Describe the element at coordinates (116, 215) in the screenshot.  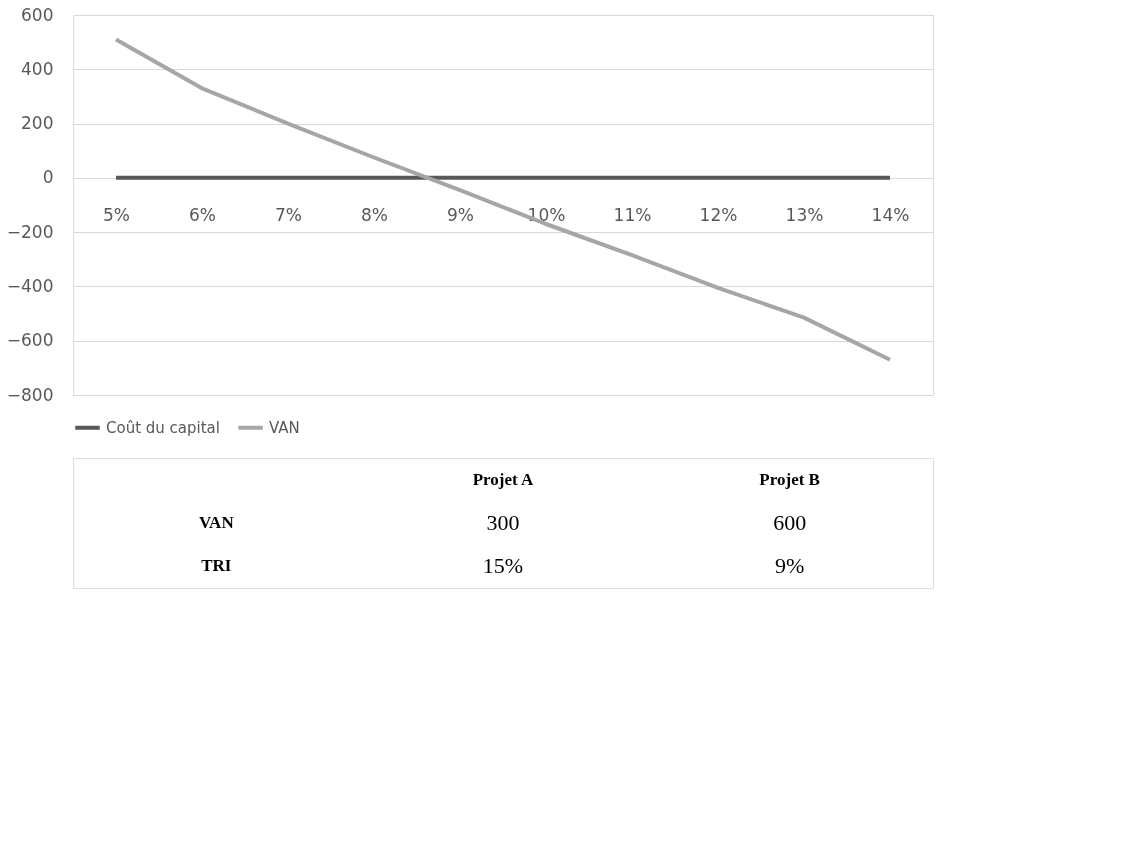
I see `x-tick-label: 5%` at that location.